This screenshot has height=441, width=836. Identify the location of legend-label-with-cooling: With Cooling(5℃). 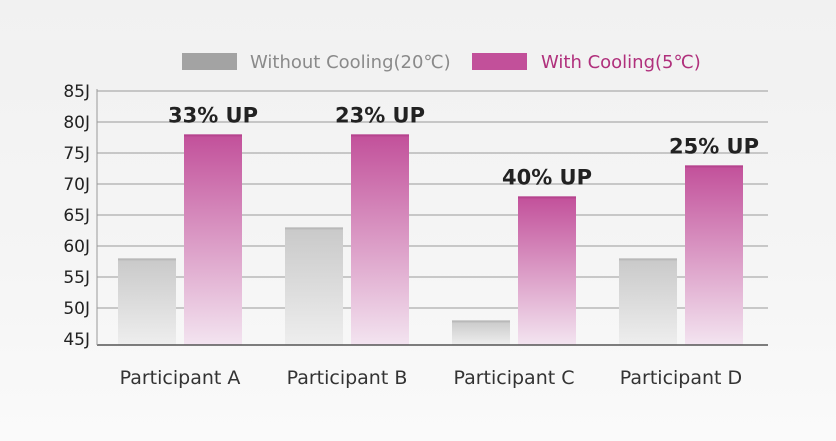
(621, 62).